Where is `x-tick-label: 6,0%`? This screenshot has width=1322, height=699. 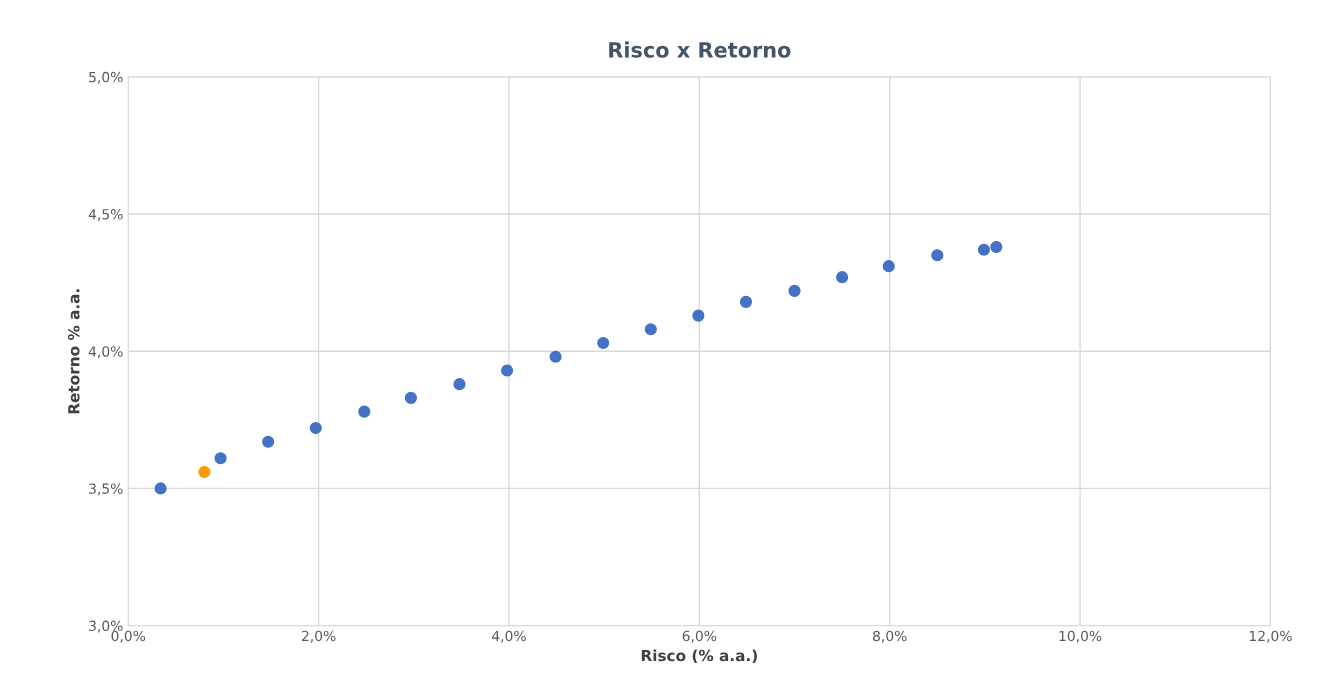 x-tick-label: 6,0% is located at coordinates (699, 636).